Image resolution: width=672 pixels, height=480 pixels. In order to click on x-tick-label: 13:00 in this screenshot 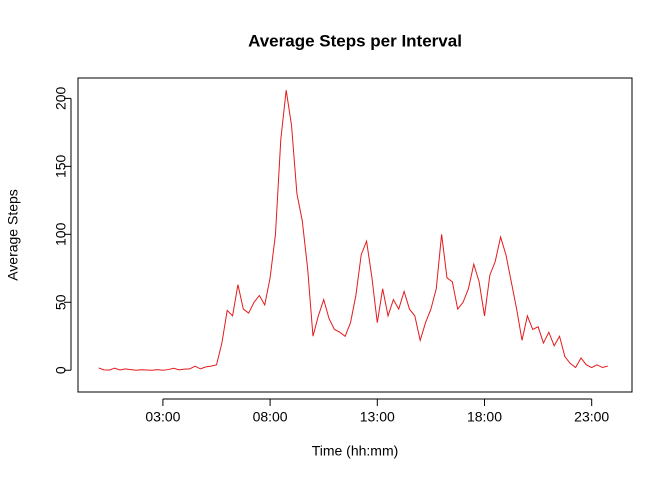, I will do `click(377, 417)`.